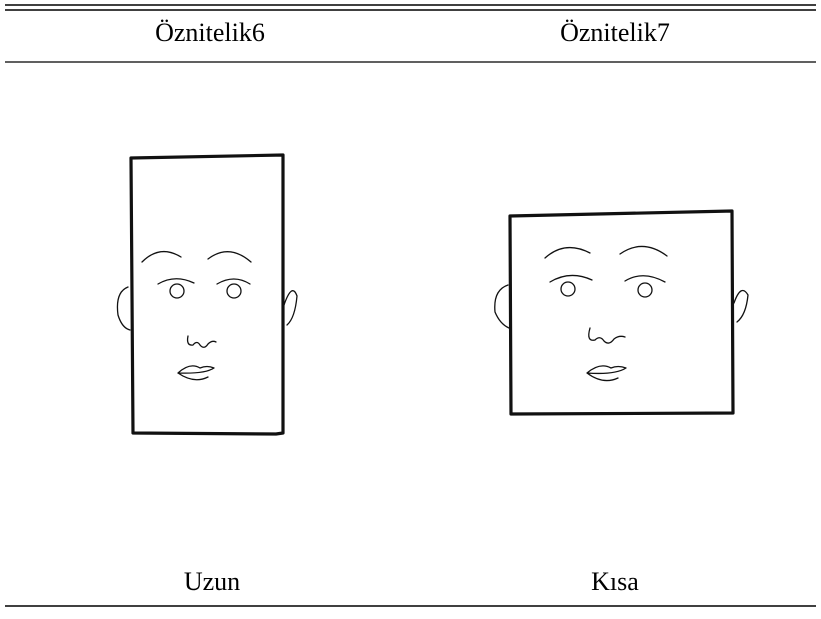  I want to click on header-cell: Öznitelik7, so click(615, 32).